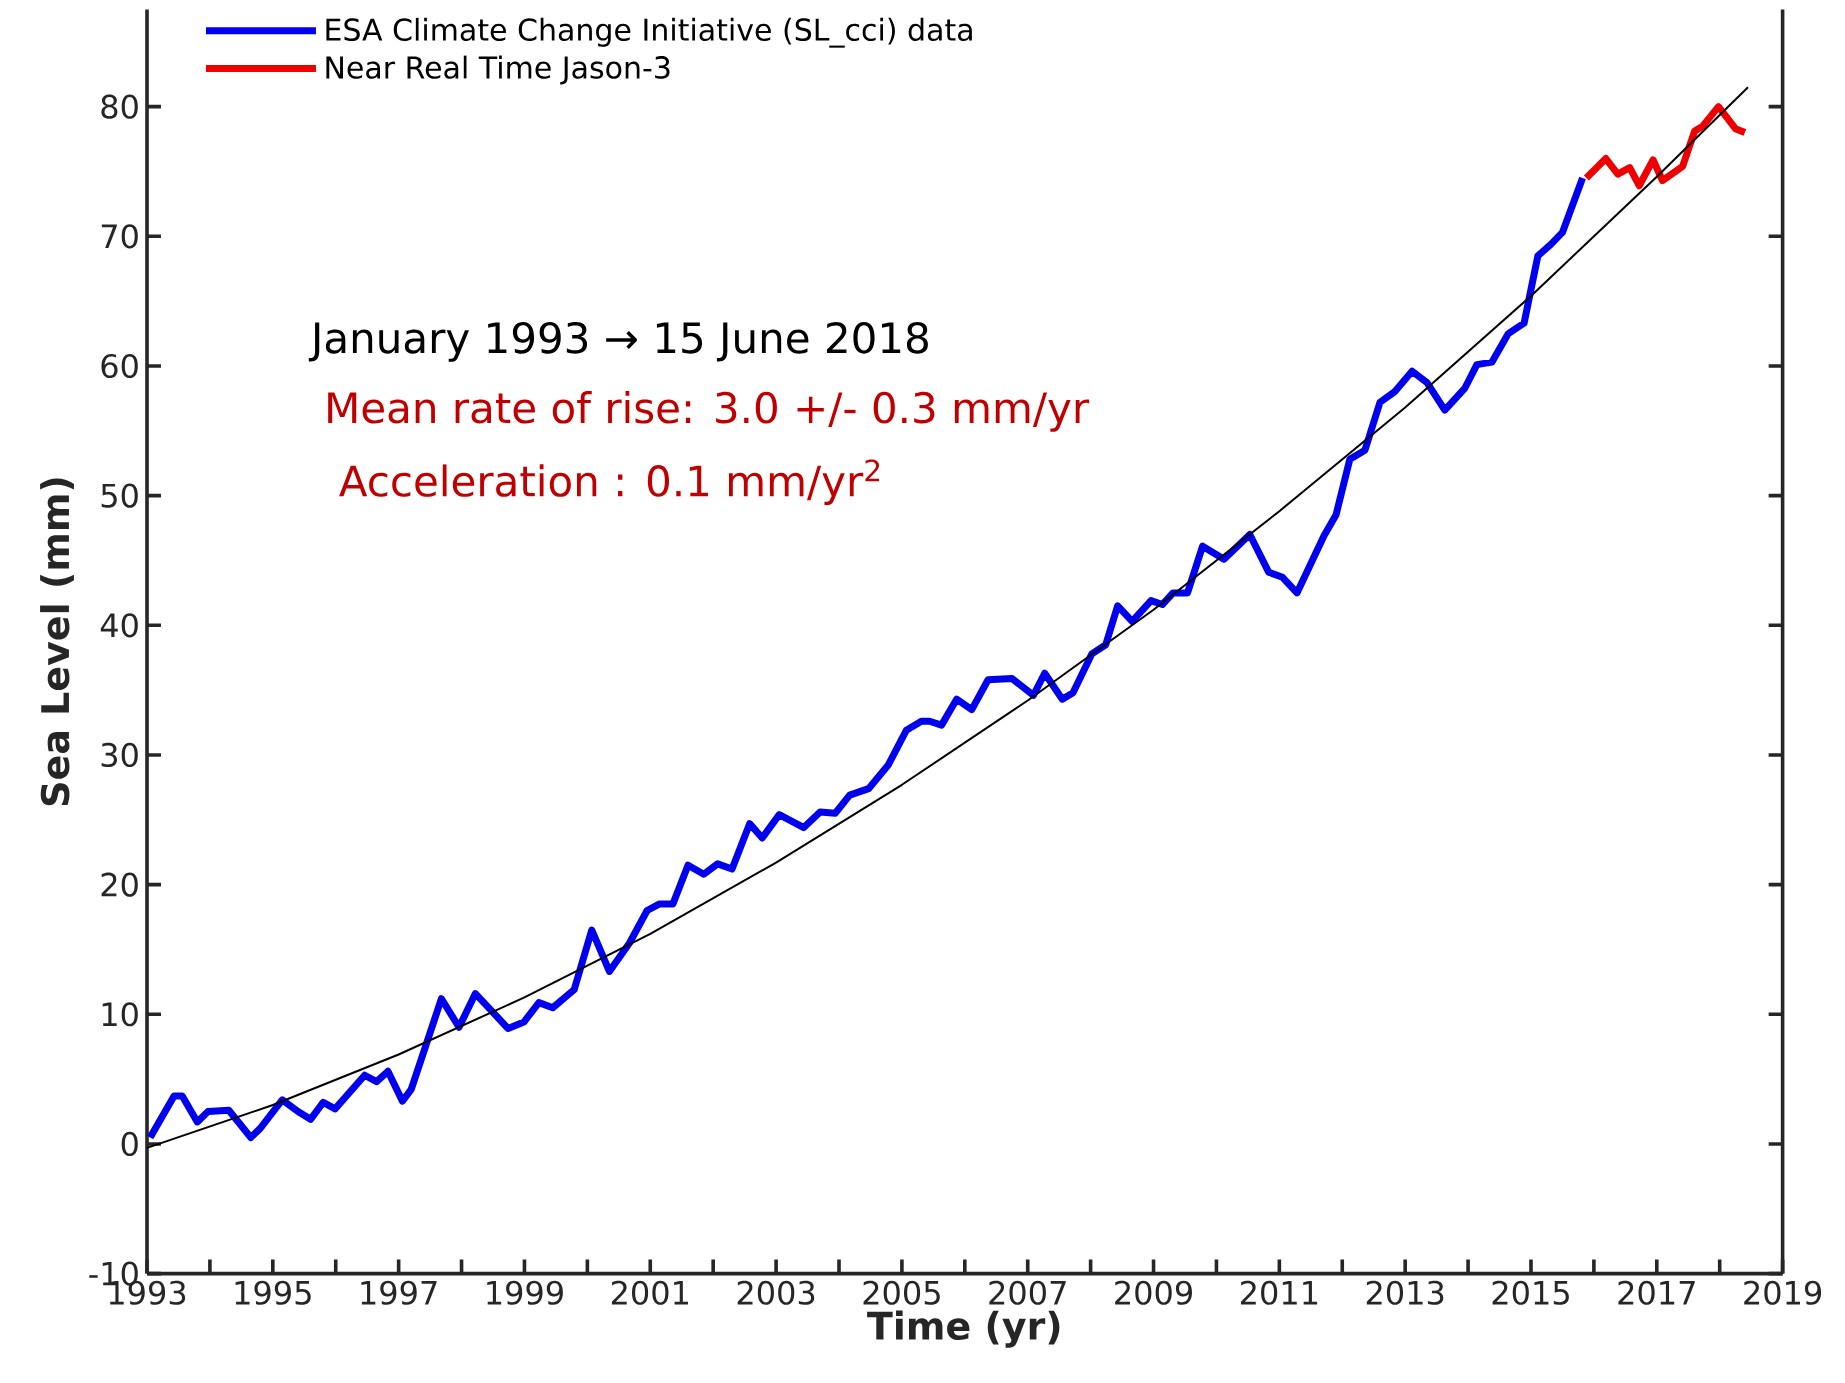 This screenshot has height=1383, width=1845. I want to click on x-tick-label: 2007, so click(1027, 1292).